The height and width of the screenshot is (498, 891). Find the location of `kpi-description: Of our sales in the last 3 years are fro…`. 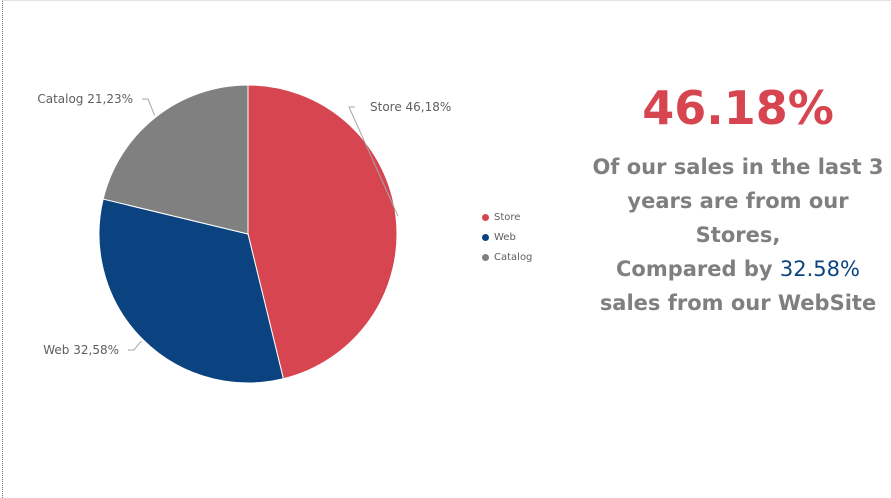

kpi-description: Of our sales in the last 3 years are fro… is located at coordinates (738, 235).